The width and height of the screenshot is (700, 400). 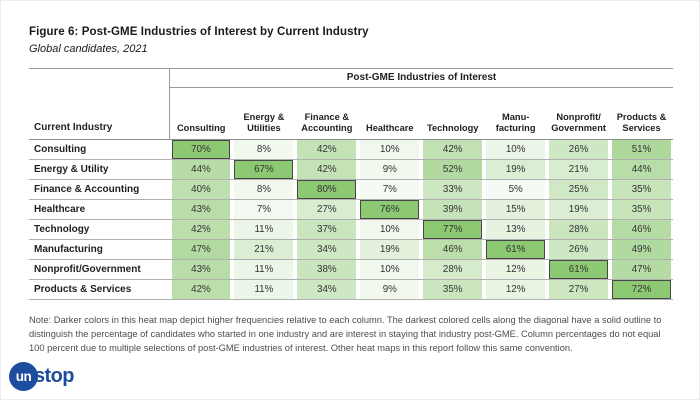 I want to click on column-header: Finance & Accounting, so click(x=327, y=123).